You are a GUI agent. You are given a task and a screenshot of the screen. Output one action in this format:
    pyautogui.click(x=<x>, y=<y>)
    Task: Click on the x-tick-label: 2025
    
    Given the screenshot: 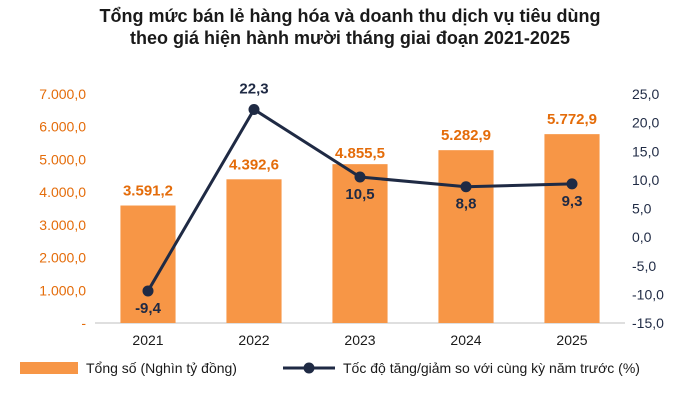 What is the action you would take?
    pyautogui.click(x=571, y=340)
    